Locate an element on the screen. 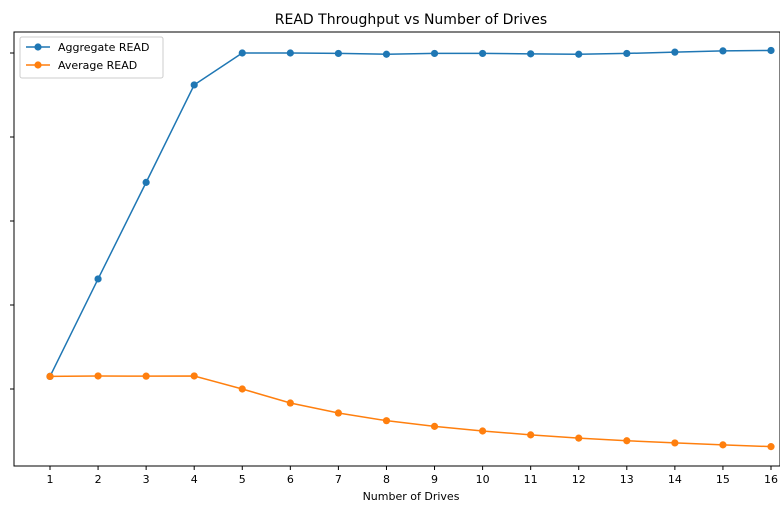 The height and width of the screenshot is (516, 780). x-tick-label: 3 is located at coordinates (146, 479).